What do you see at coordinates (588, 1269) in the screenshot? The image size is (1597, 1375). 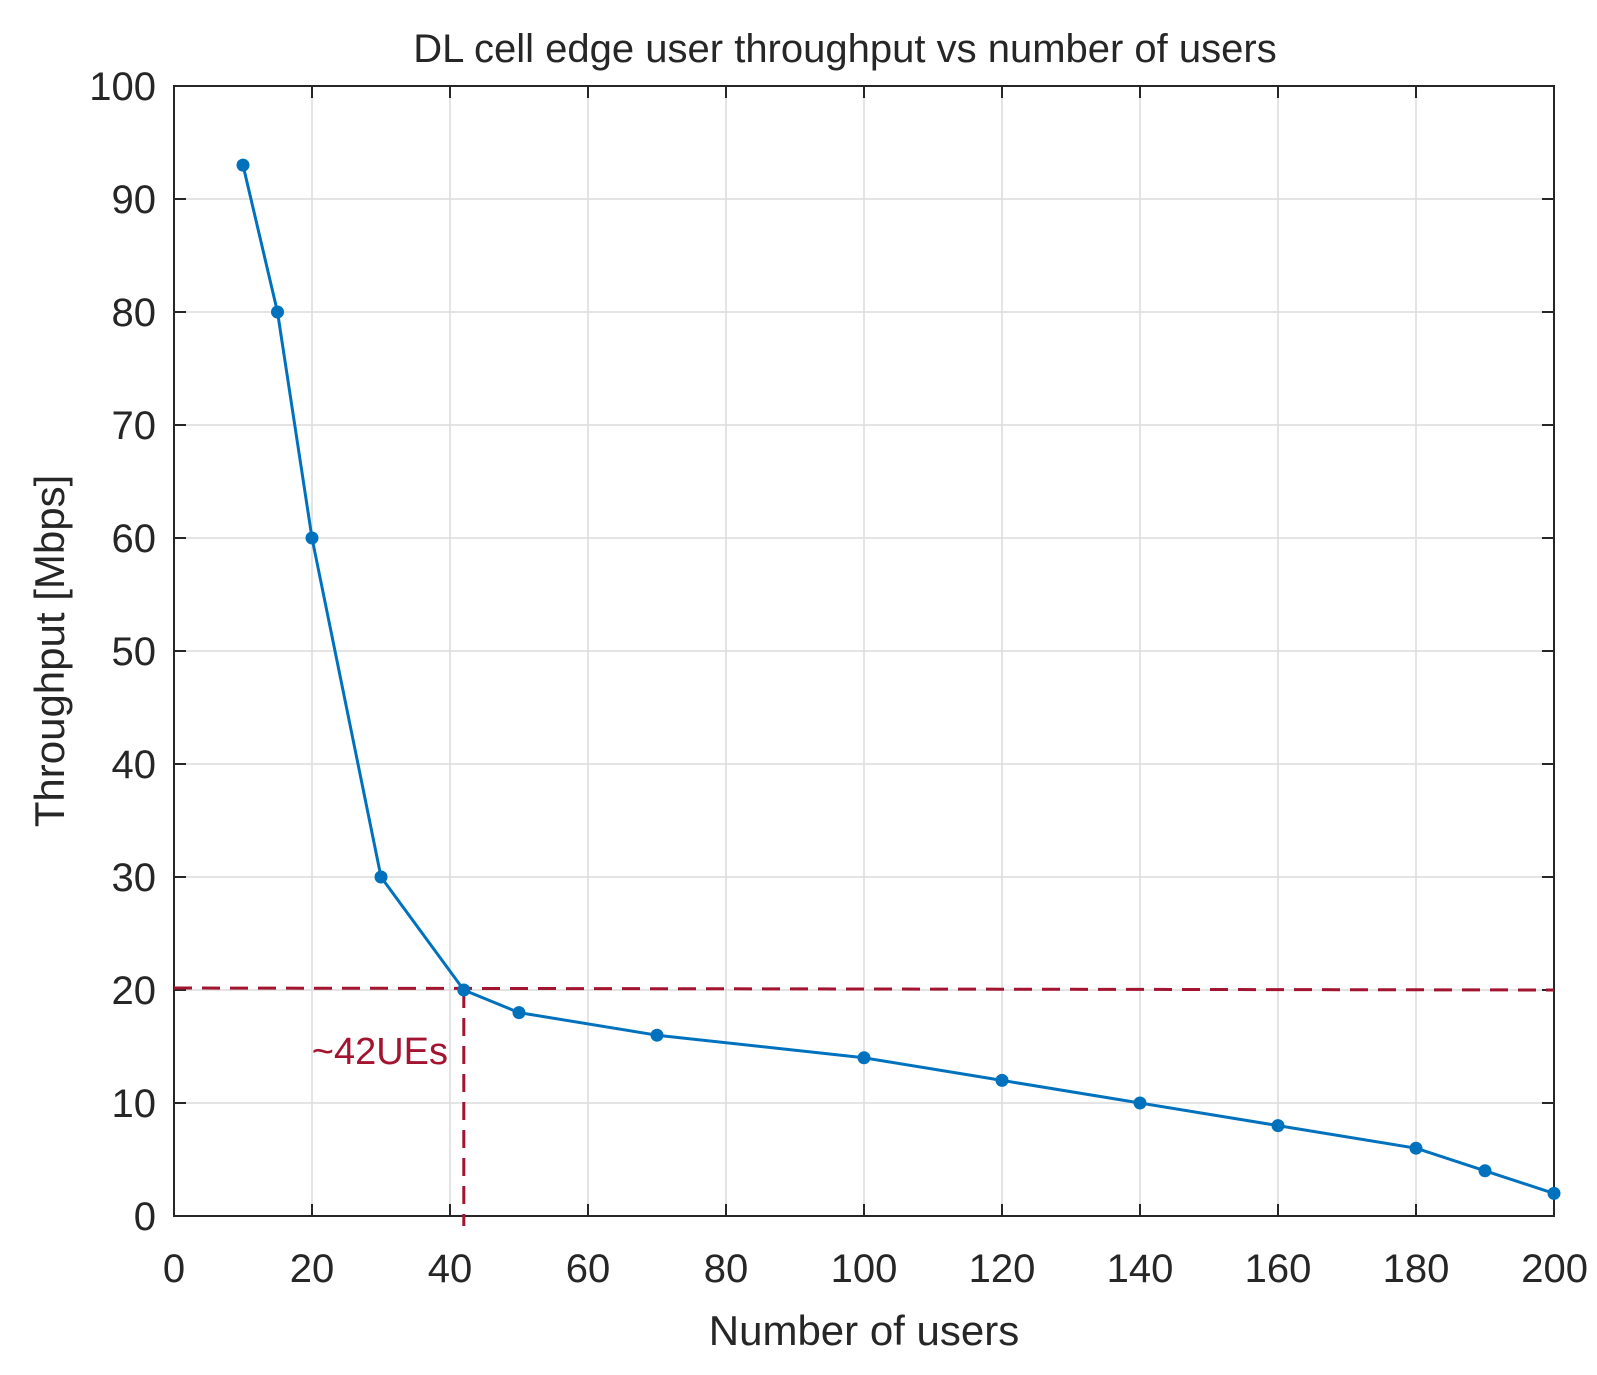 I see `x-tick-label-3: 60` at bounding box center [588, 1269].